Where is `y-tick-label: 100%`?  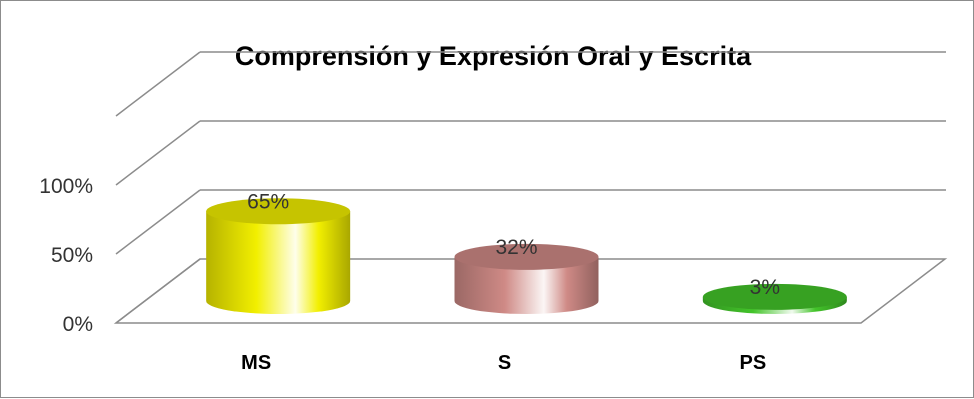 y-tick-label: 100% is located at coordinates (66, 186).